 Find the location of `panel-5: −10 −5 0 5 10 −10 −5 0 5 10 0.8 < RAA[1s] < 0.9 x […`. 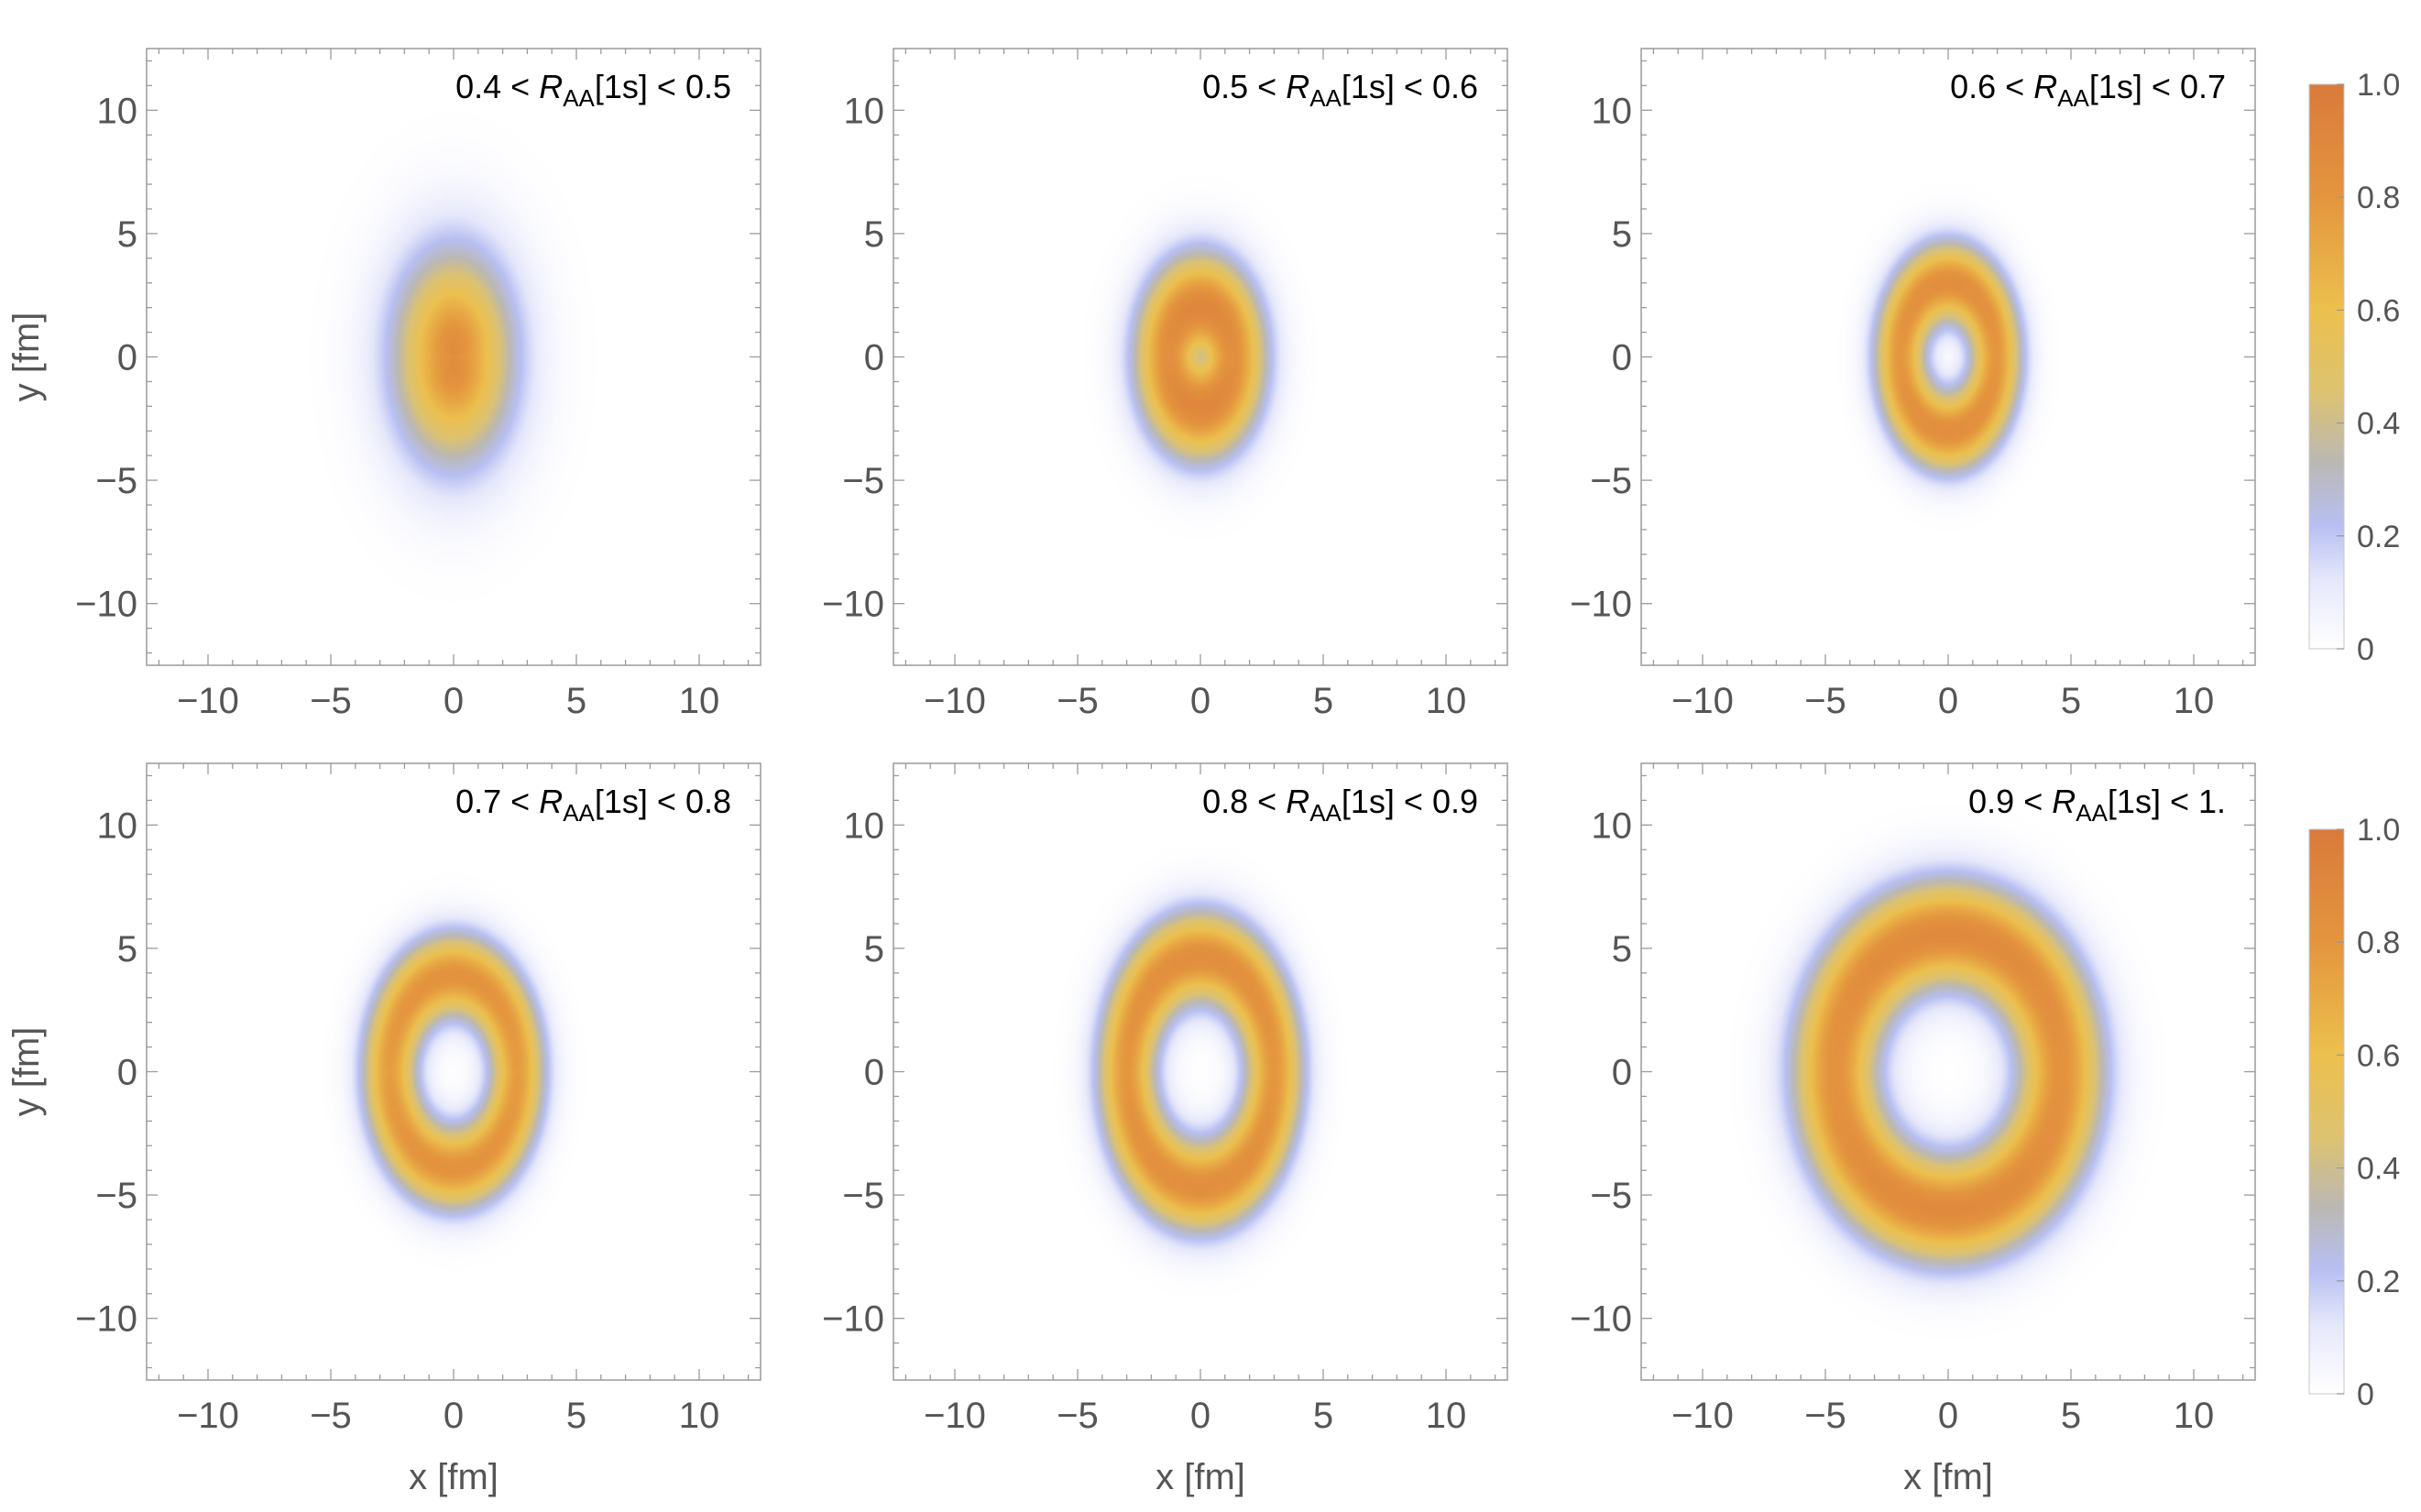

panel-5: −10 −5 0 5 10 −10 −5 0 5 10 0.8 < RAA[1s] < 0.9 x [… is located at coordinates (1165, 1129).